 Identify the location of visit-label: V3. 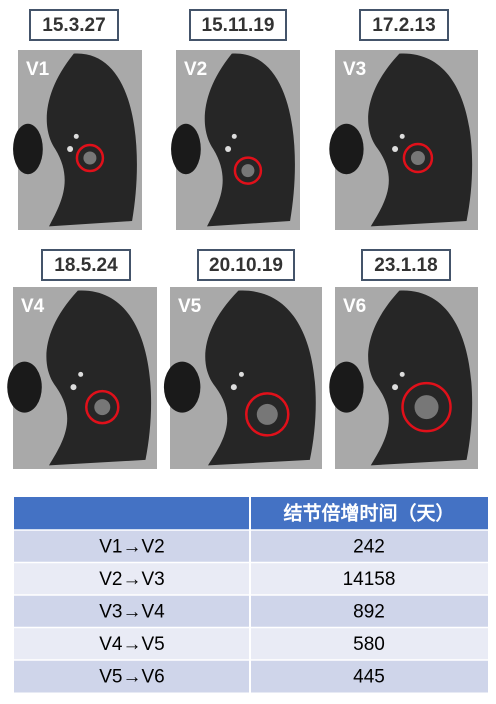
(354, 69).